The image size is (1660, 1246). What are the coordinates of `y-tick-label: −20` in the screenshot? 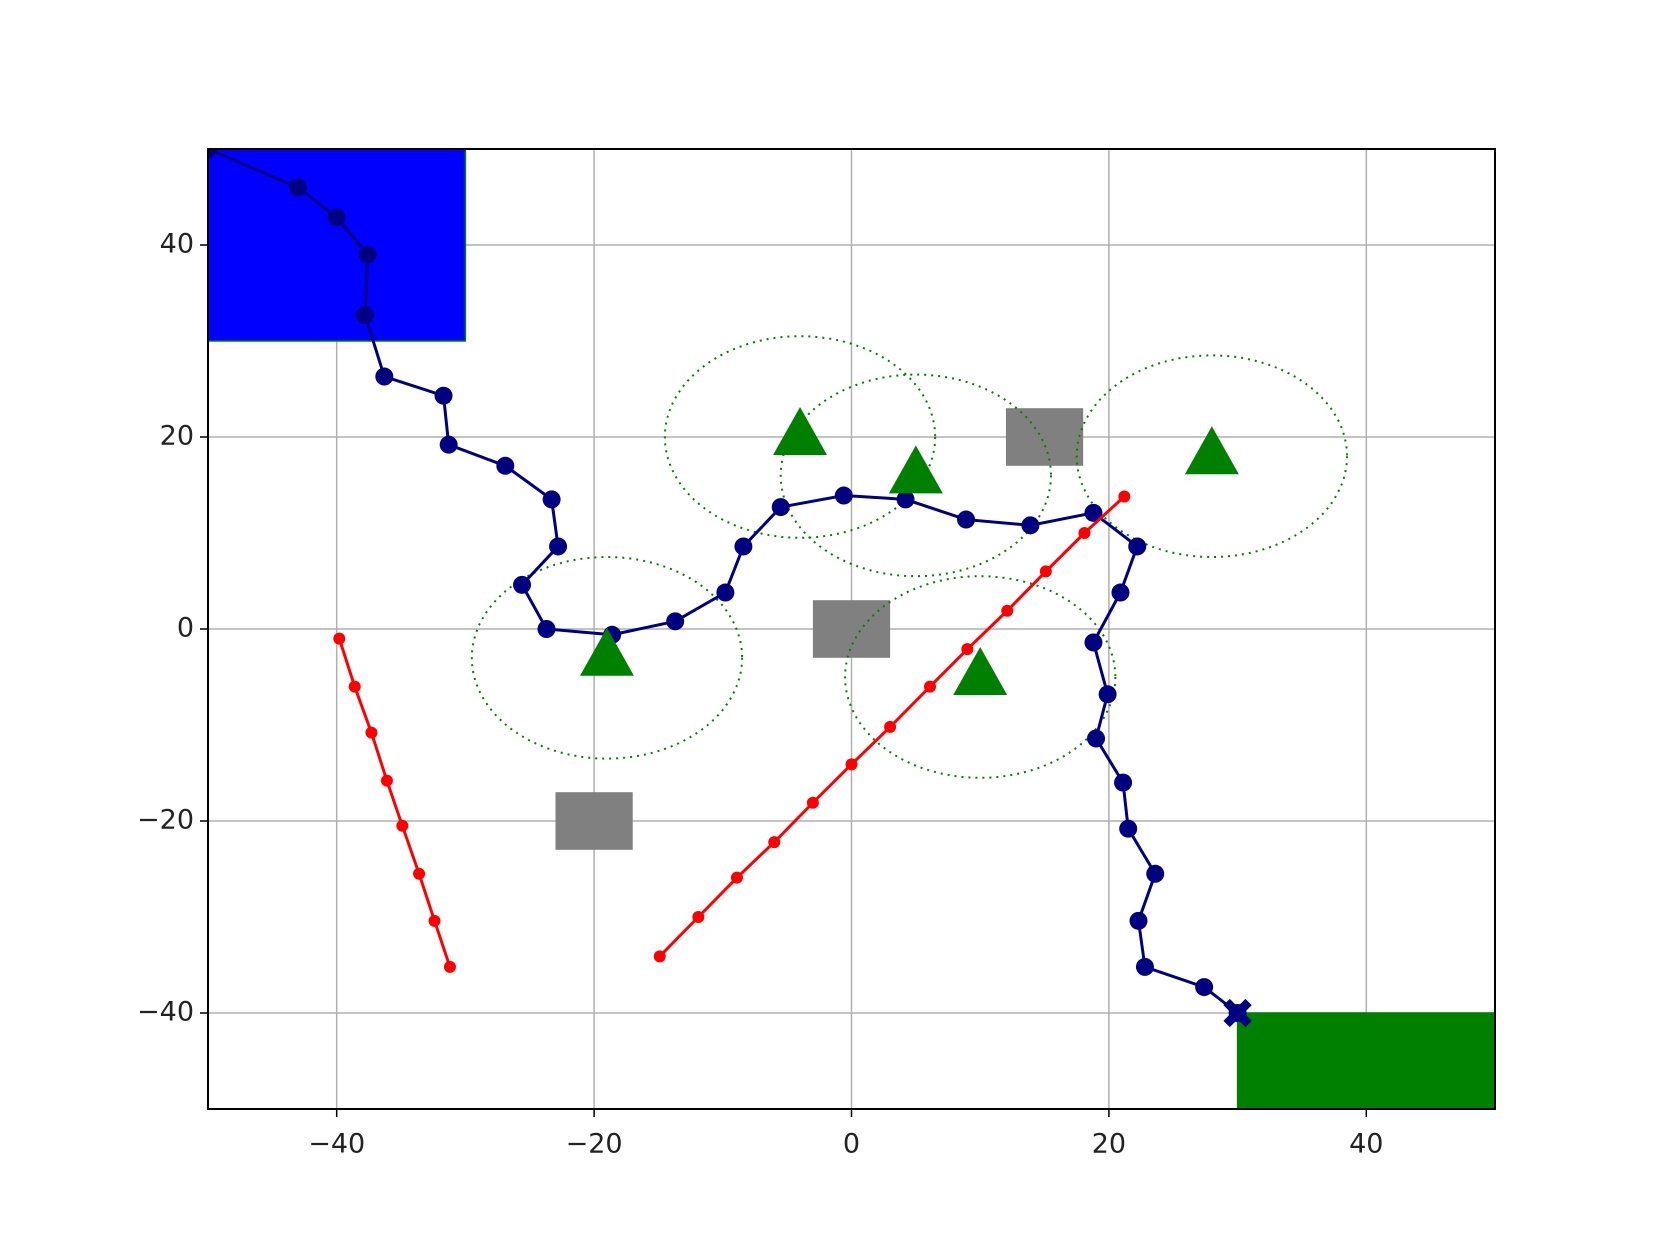 It's located at (165, 820).